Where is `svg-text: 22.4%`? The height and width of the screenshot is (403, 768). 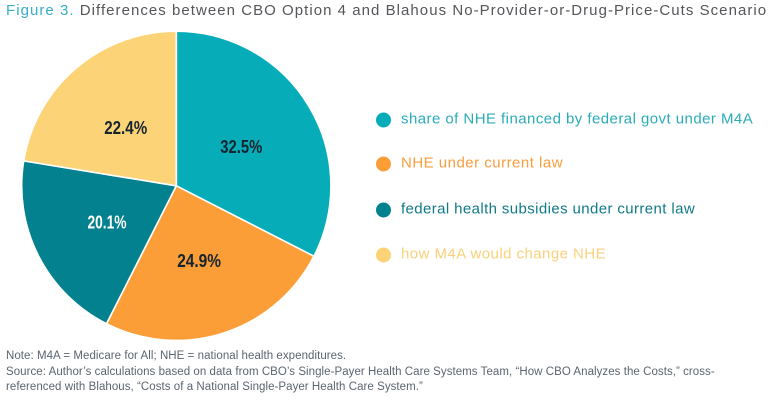 svg-text: 22.4% is located at coordinates (125, 128).